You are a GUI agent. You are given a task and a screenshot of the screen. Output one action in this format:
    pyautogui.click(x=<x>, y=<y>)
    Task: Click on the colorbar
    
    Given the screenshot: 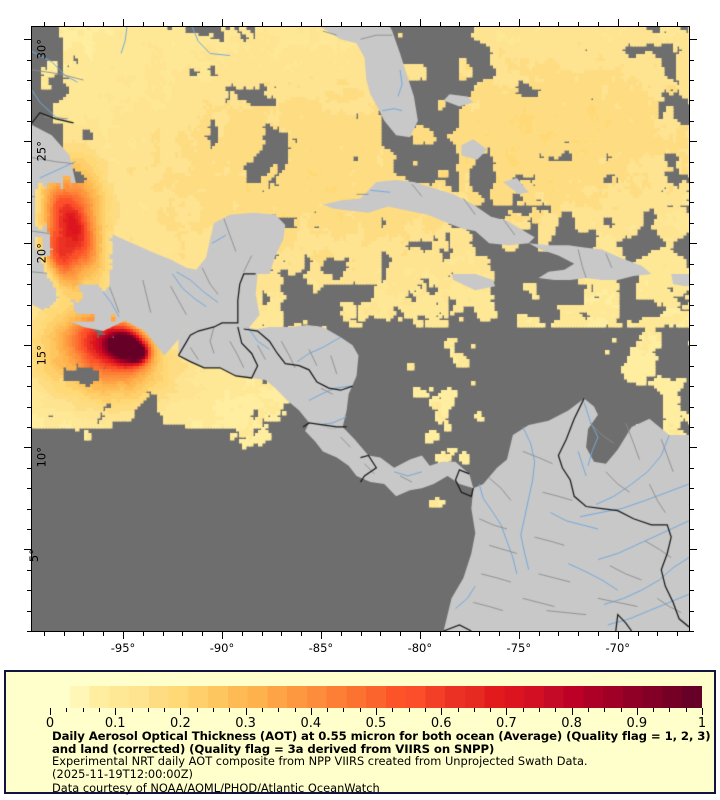 What is the action you would take?
    pyautogui.click(x=376, y=697)
    